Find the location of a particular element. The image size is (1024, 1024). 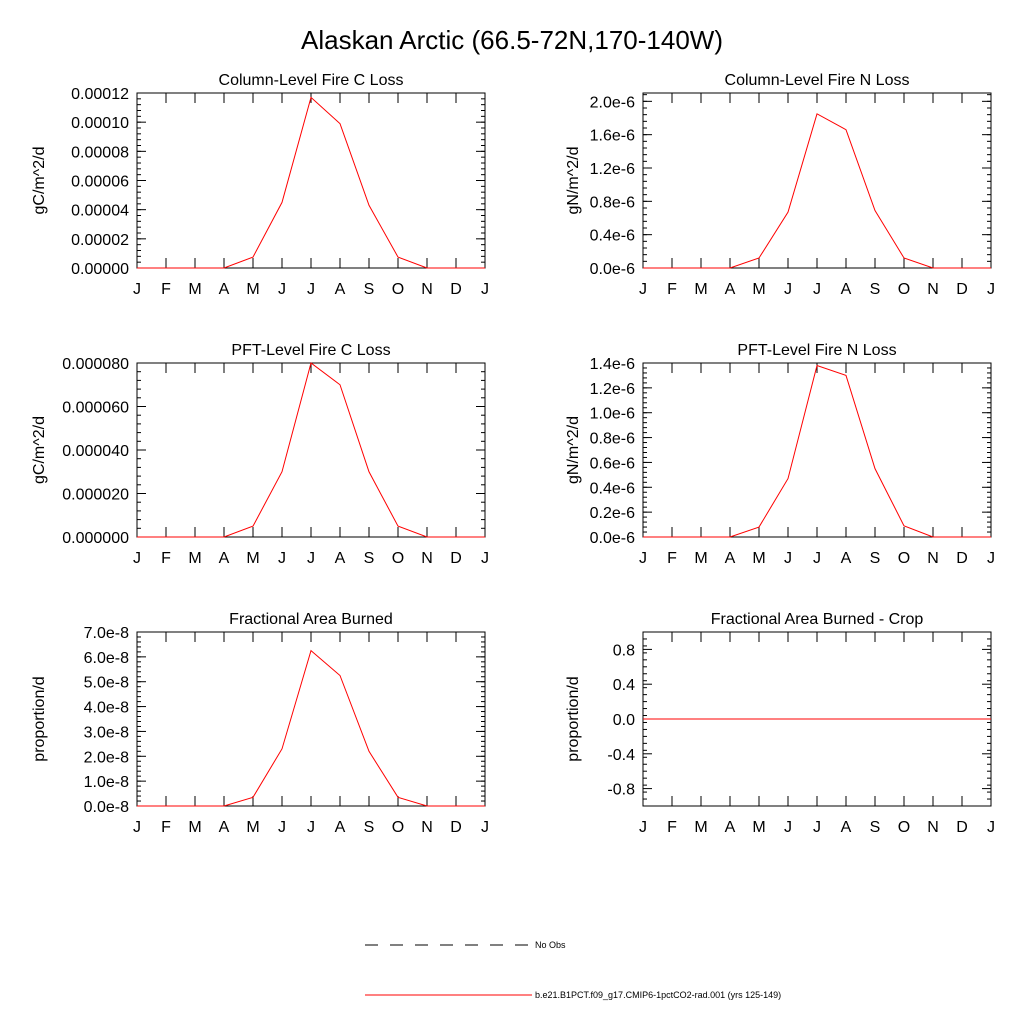

y-axis-label: gN/m^2/d is located at coordinates (573, 450).